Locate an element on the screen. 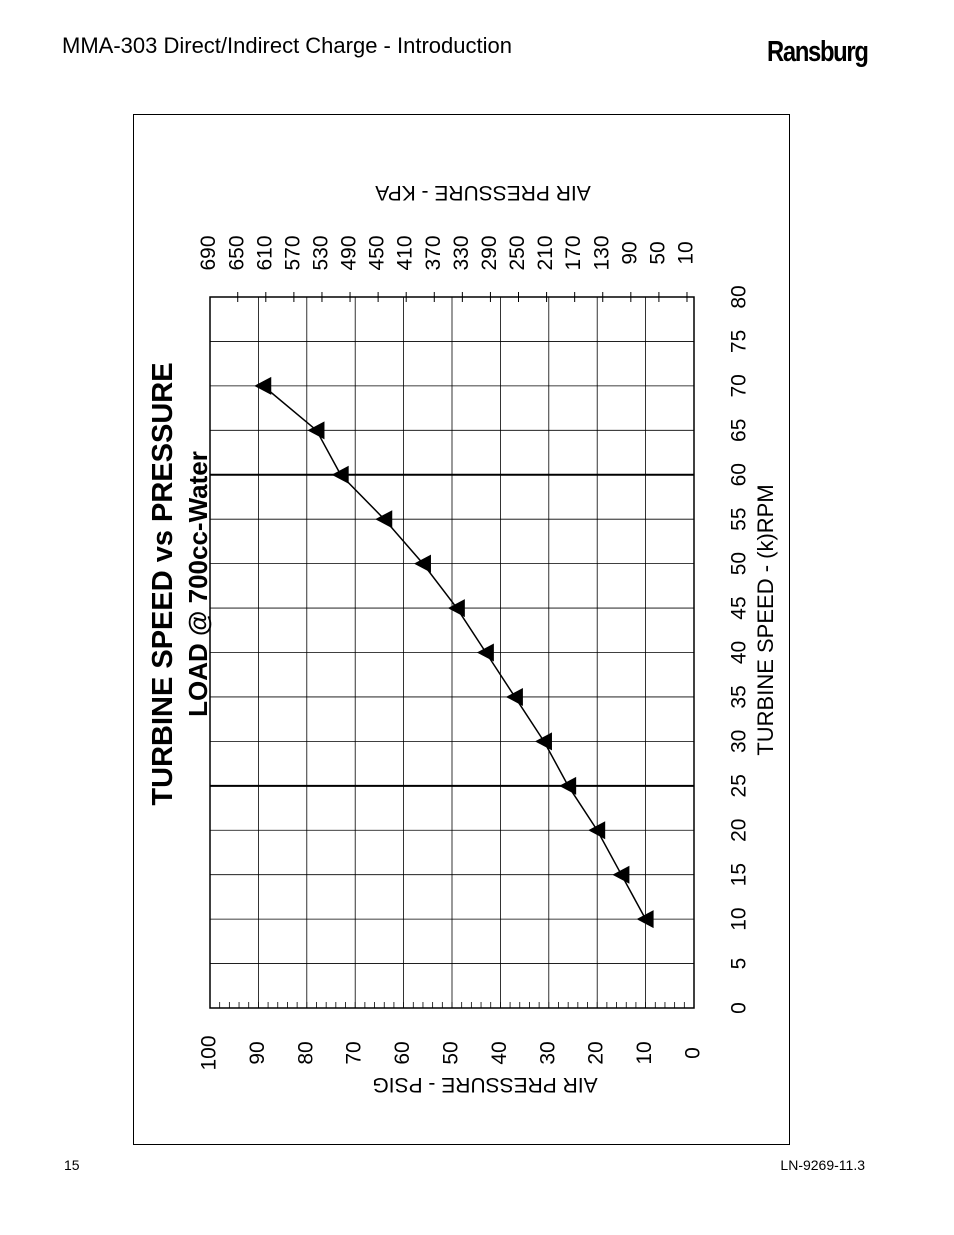  x-tick-label: 40 is located at coordinates (739, 652).